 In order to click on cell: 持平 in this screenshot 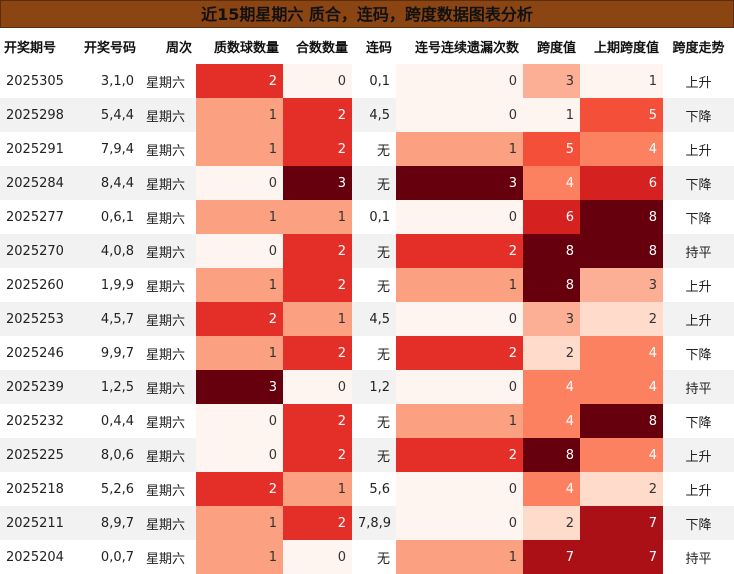, I will do `click(698, 251)`.